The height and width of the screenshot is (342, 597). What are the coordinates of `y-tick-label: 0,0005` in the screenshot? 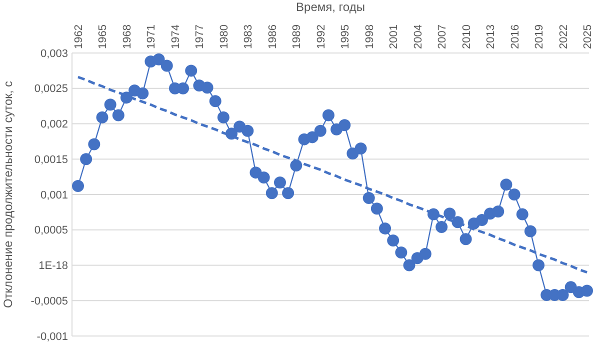 It's located at (51, 230).